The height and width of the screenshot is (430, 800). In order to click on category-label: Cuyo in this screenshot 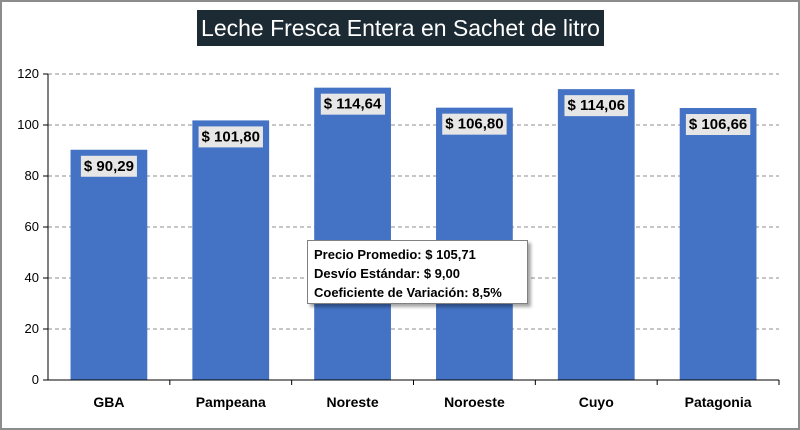, I will do `click(596, 402)`.